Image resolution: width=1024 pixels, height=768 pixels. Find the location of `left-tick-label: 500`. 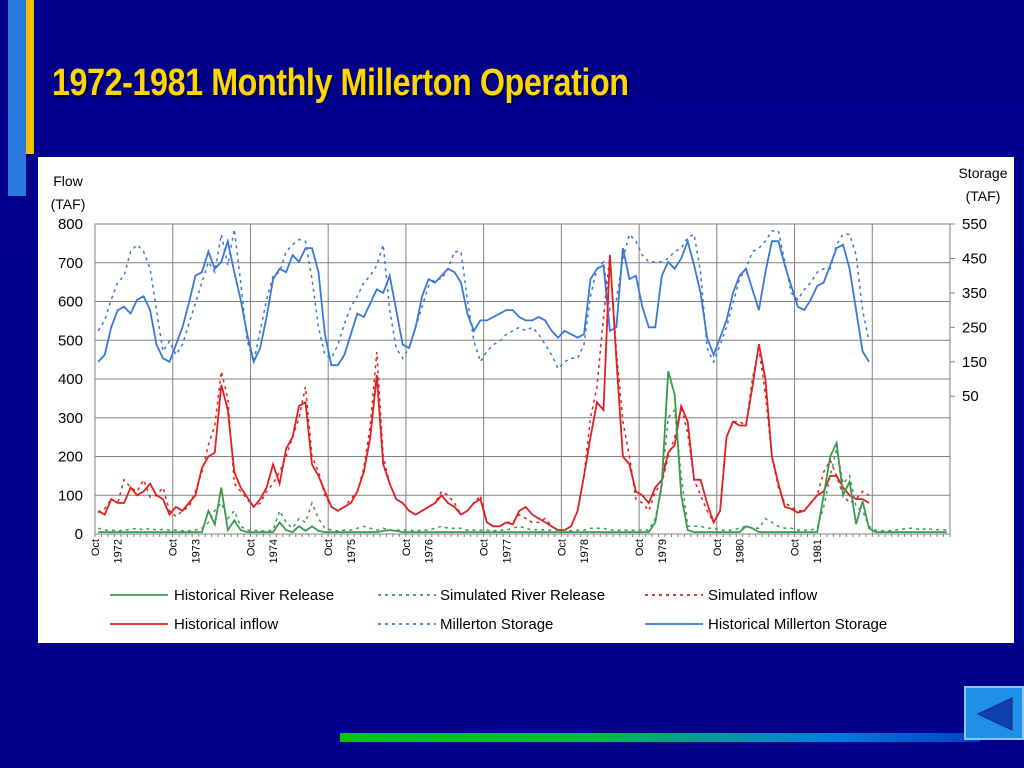

left-tick-label: 500 is located at coordinates (70, 340).